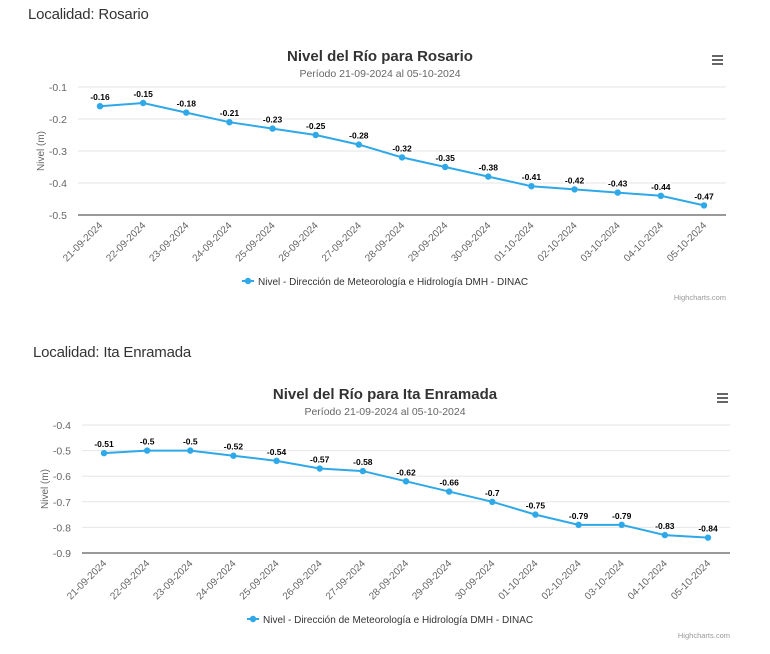 This screenshot has width=770, height=654. Describe the element at coordinates (363, 462) in the screenshot. I see `chart2-data-label: -0.58` at that location.